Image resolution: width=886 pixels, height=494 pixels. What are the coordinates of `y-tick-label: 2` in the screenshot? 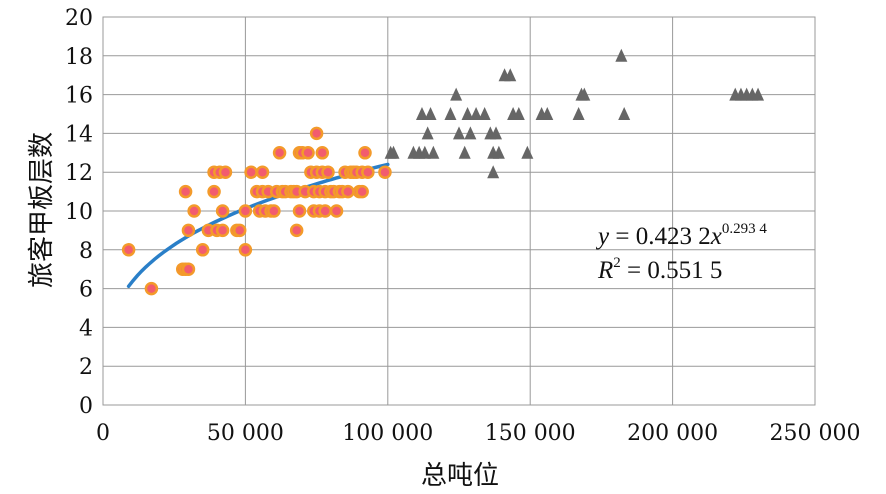 It's located at (86, 367).